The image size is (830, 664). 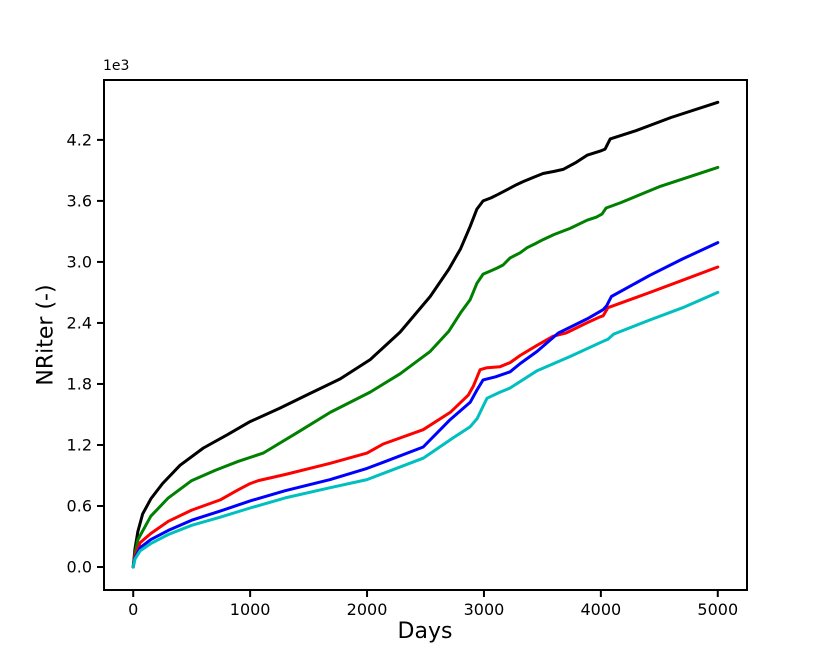 What do you see at coordinates (79, 444) in the screenshot?
I see `y-tick-label: 1.2` at bounding box center [79, 444].